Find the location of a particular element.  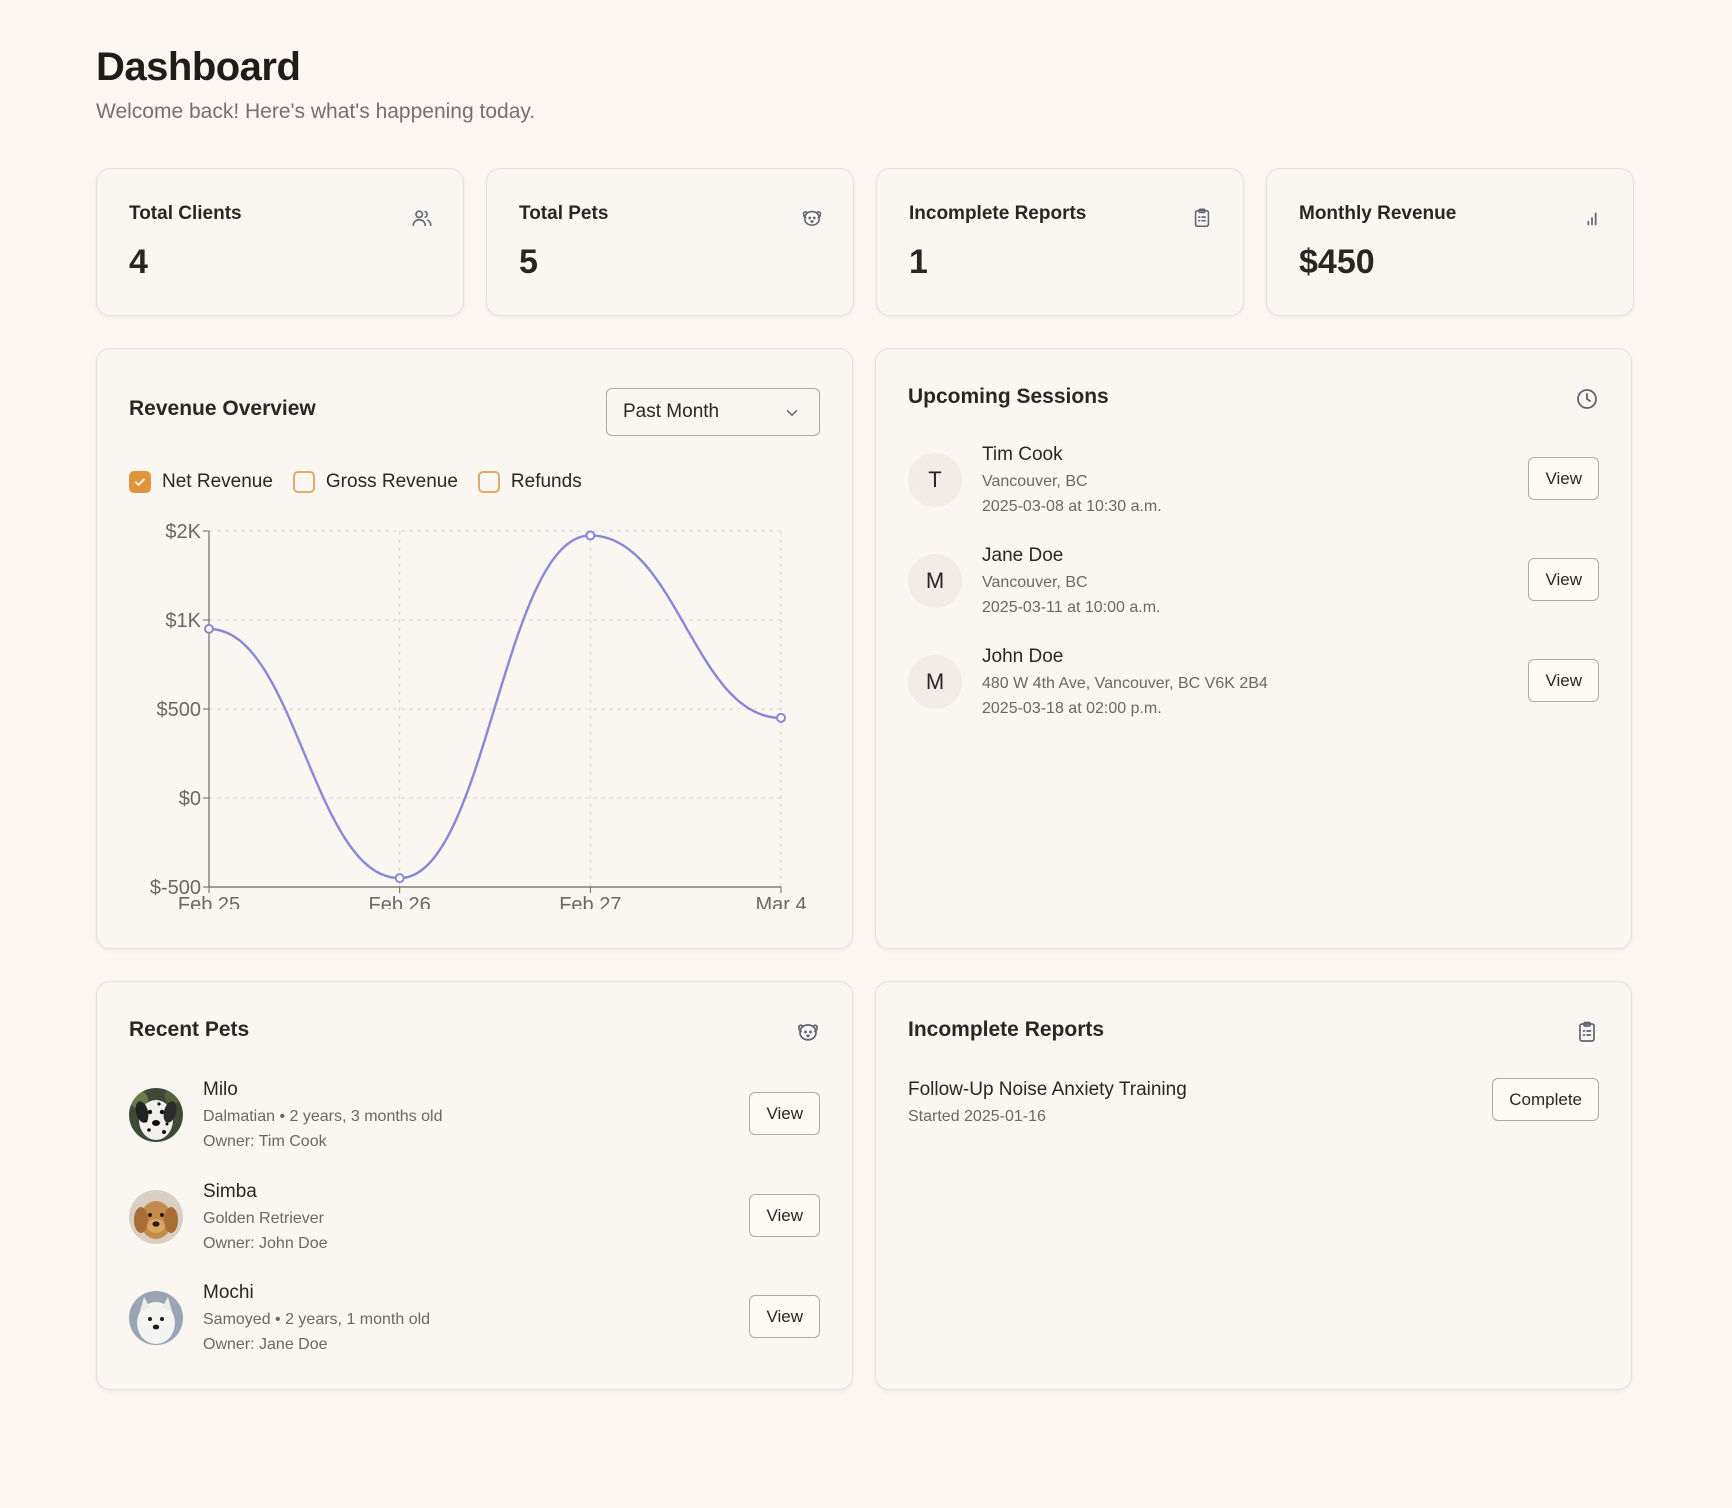

session-client-name: John Doe is located at coordinates (1023, 656).